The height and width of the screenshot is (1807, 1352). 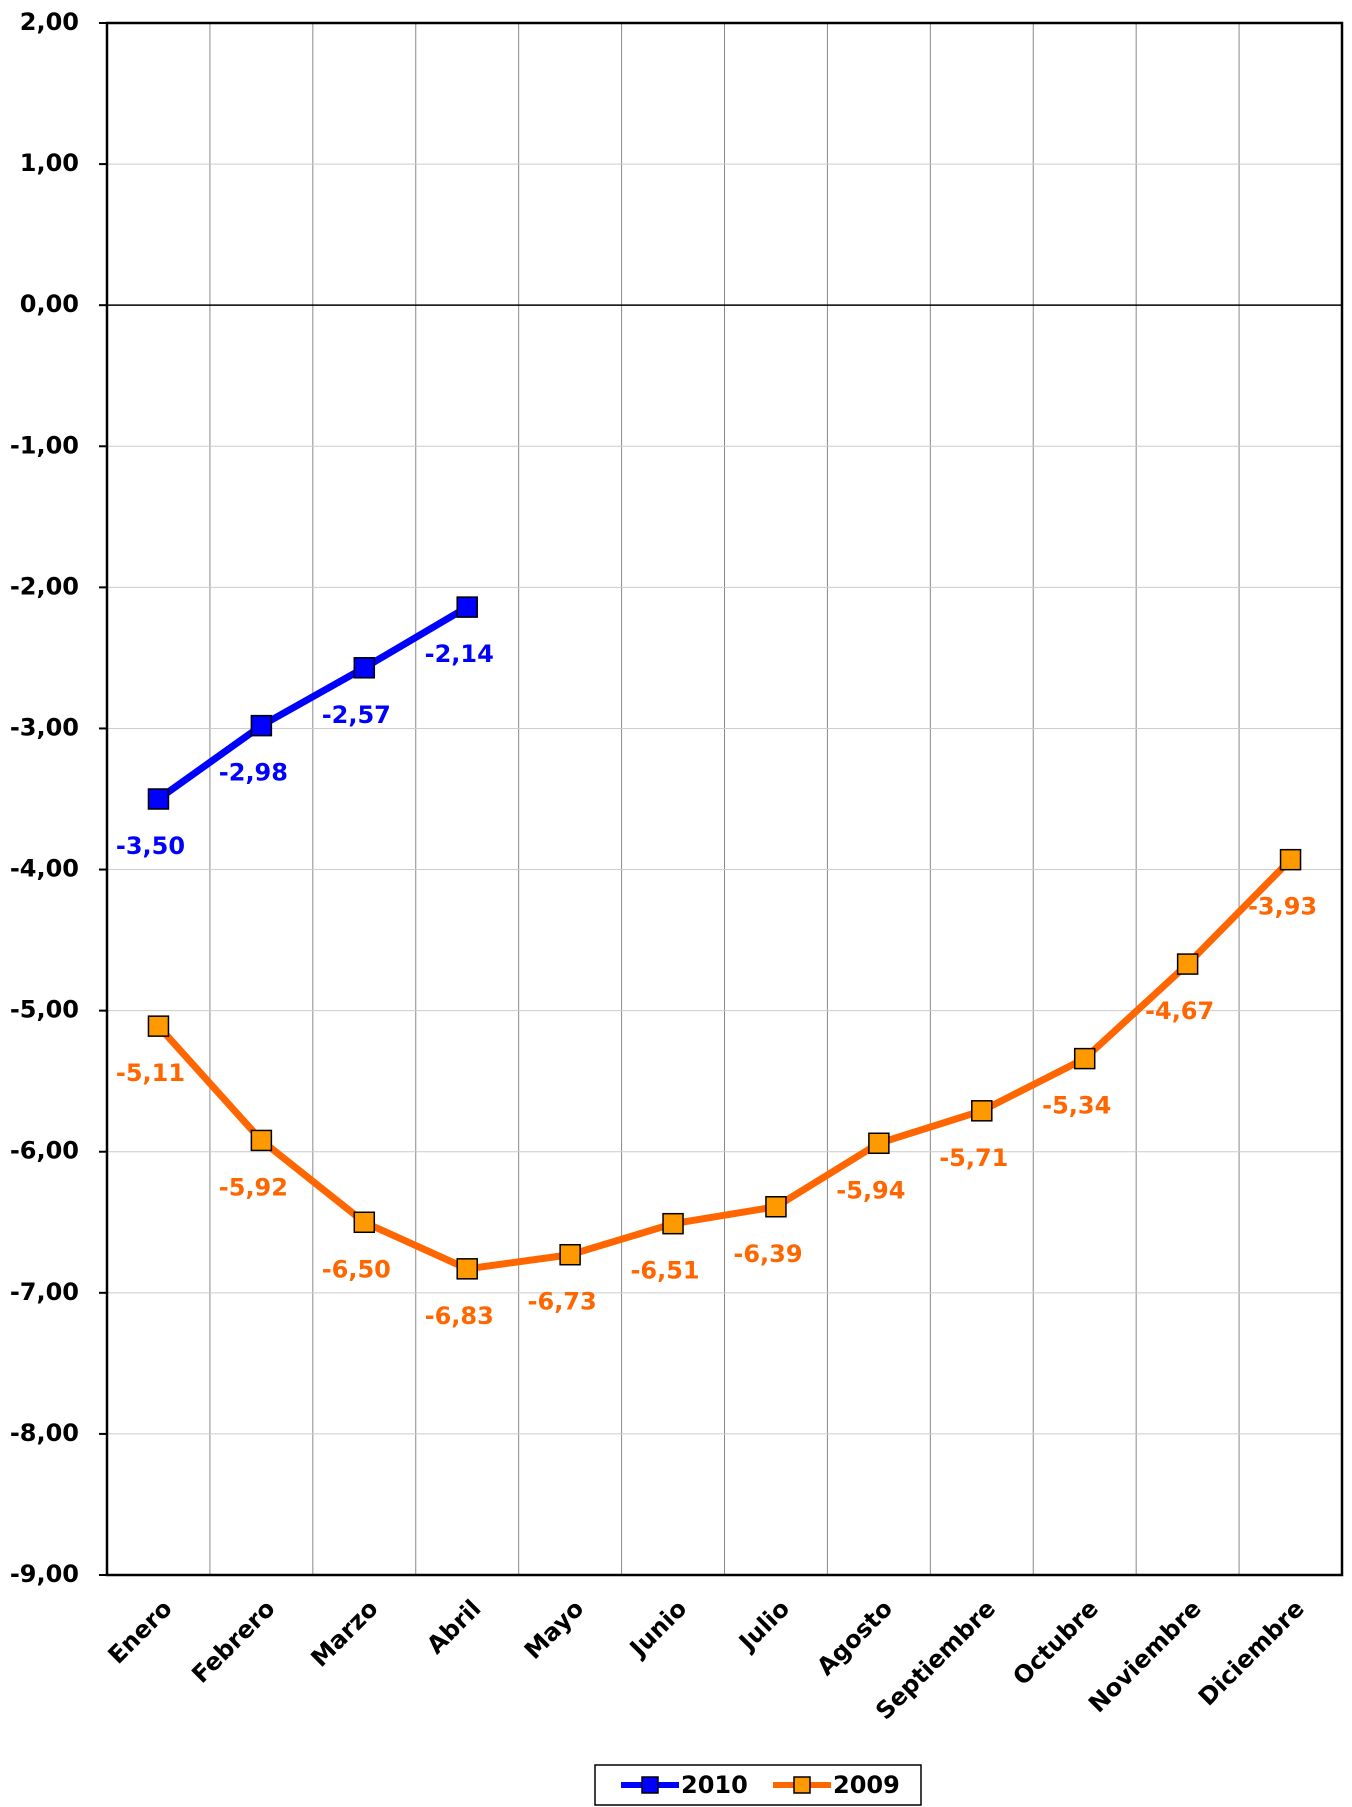 What do you see at coordinates (870, 1190) in the screenshot?
I see `data-label: -5,94` at bounding box center [870, 1190].